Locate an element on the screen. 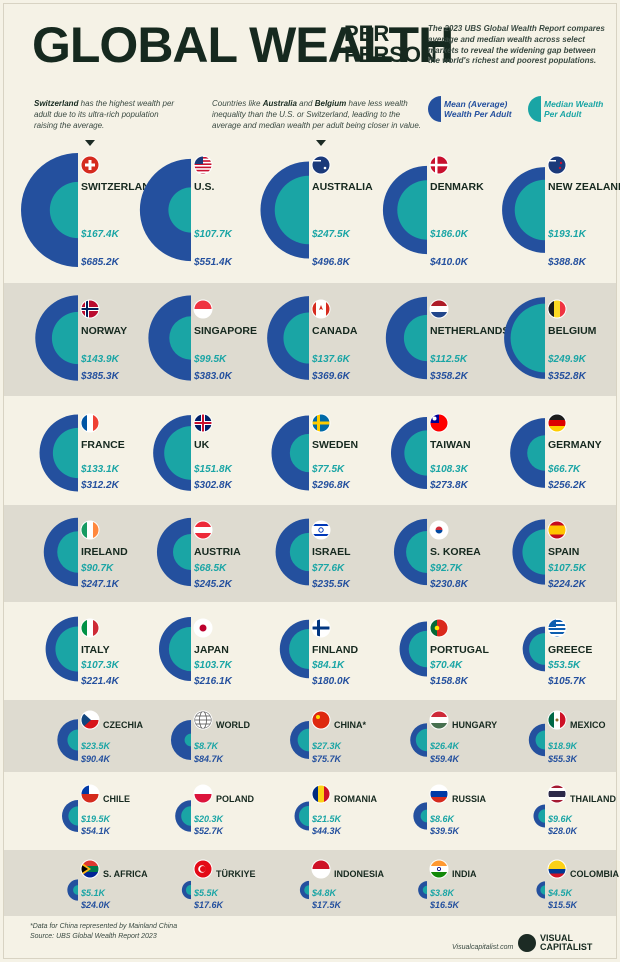 Image resolution: width=620 pixels, height=962 pixels. globe-icon is located at coordinates (203, 720).